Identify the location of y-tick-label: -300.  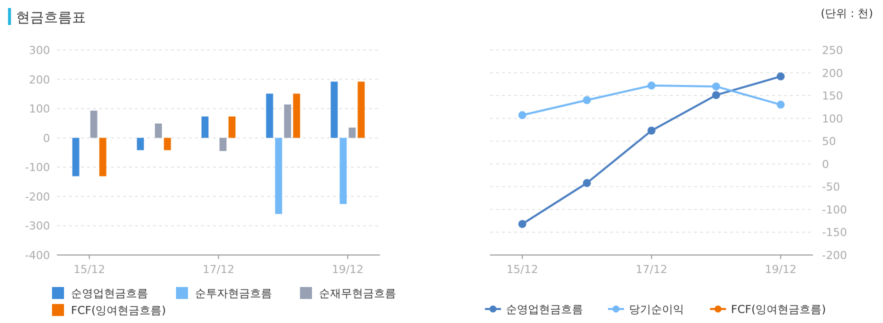
(37, 226).